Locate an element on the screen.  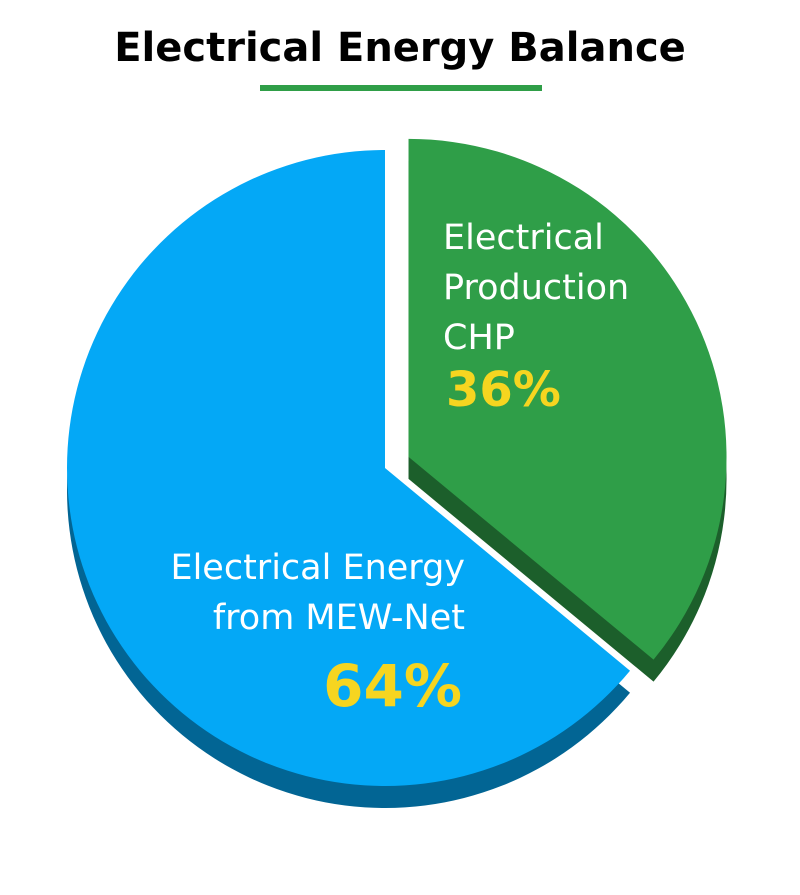
value-label: 64% is located at coordinates (392, 686).